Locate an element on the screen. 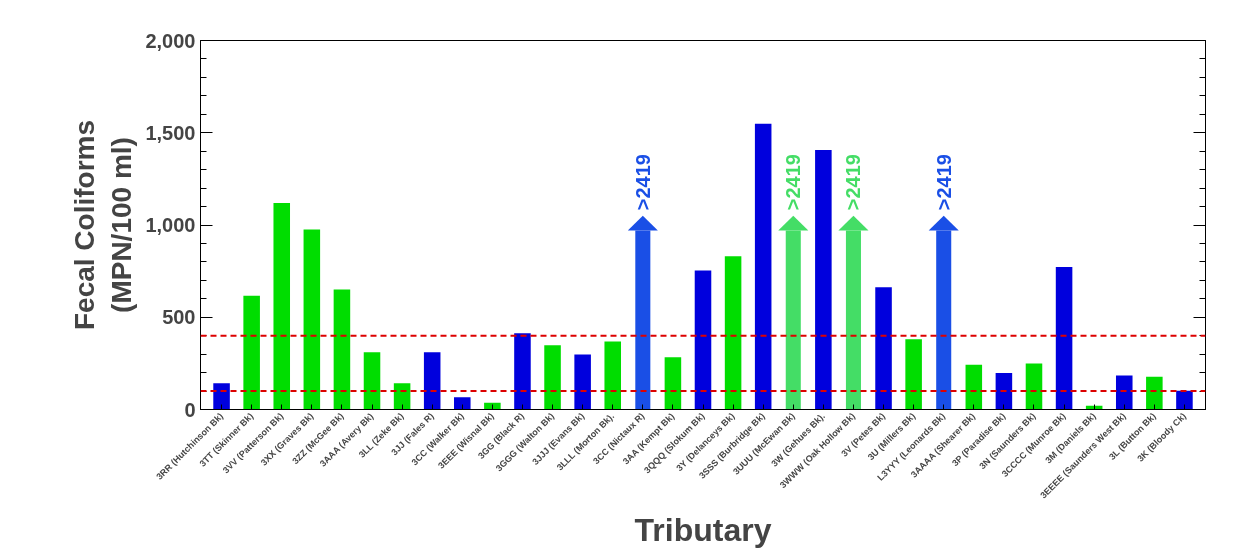  y-tick-label: 500 is located at coordinates (179, 317).